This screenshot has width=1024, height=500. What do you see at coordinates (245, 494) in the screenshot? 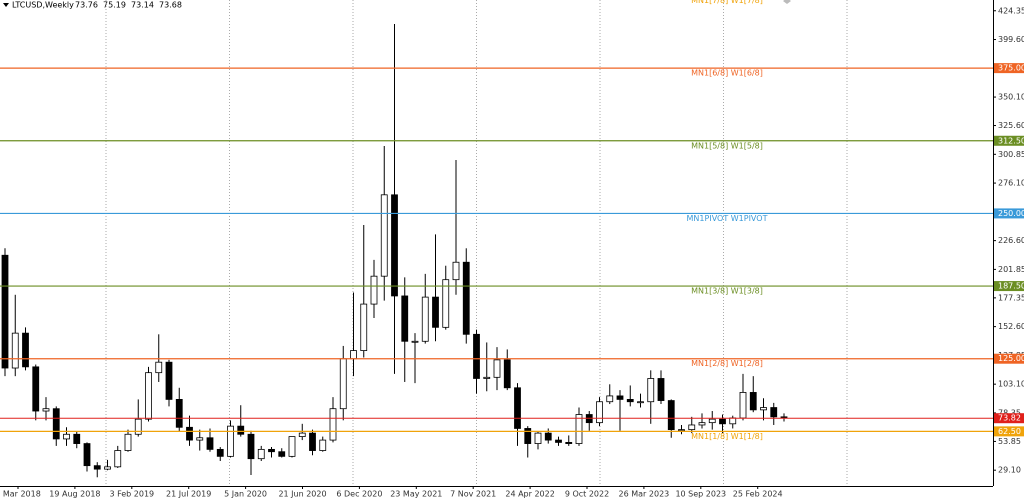
I see `x-tick-label: 5 Jan 2020` at bounding box center [245, 494].